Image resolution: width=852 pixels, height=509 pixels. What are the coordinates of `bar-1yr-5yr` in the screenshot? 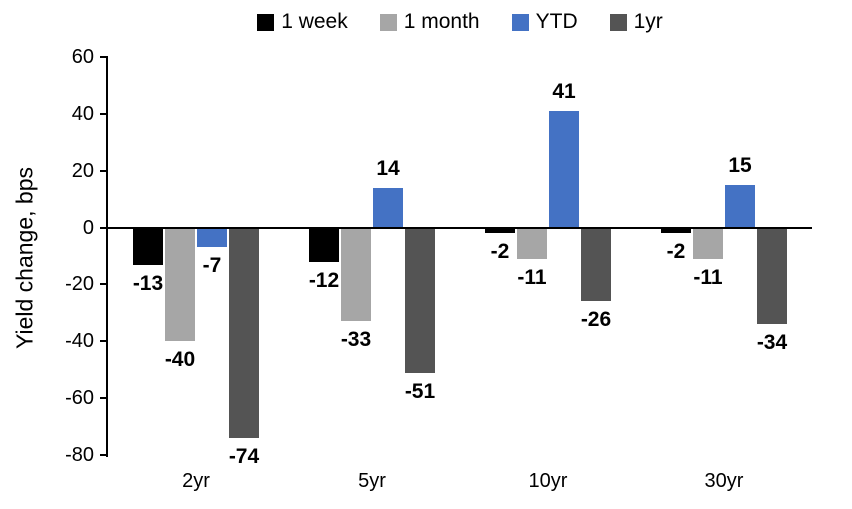 It's located at (420, 300).